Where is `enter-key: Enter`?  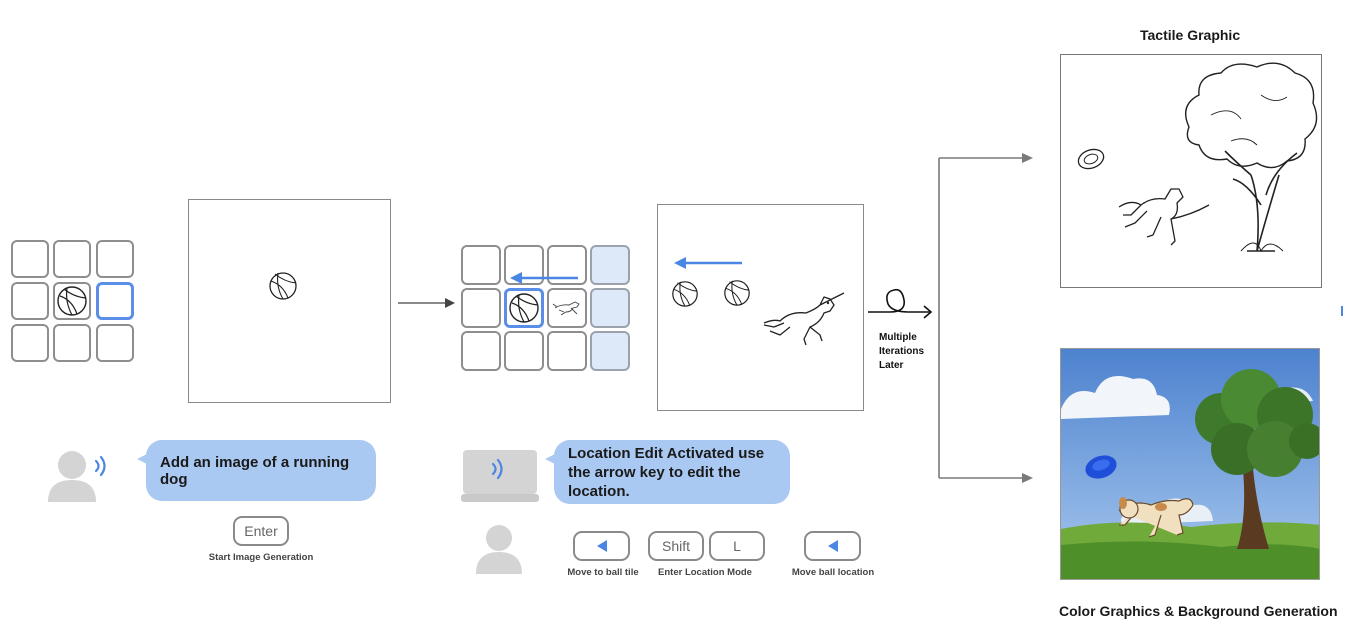
enter-key: Enter is located at coordinates (261, 531).